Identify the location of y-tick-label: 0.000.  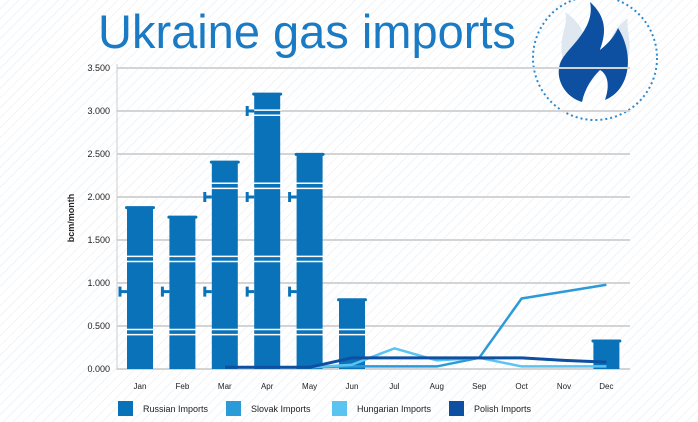
(98, 369).